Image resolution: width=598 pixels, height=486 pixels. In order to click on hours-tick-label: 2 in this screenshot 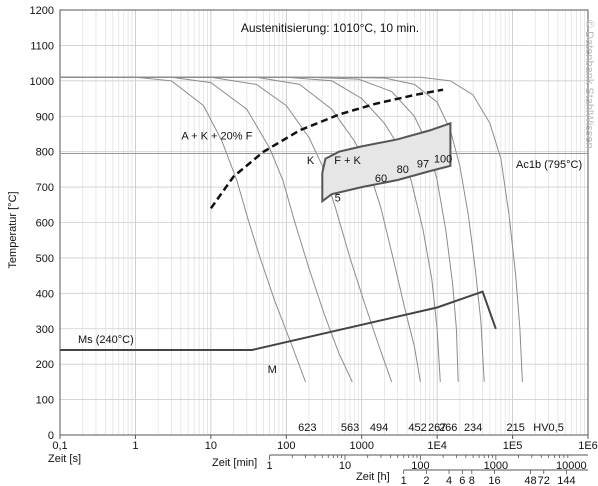, I will do `click(426, 480)`.